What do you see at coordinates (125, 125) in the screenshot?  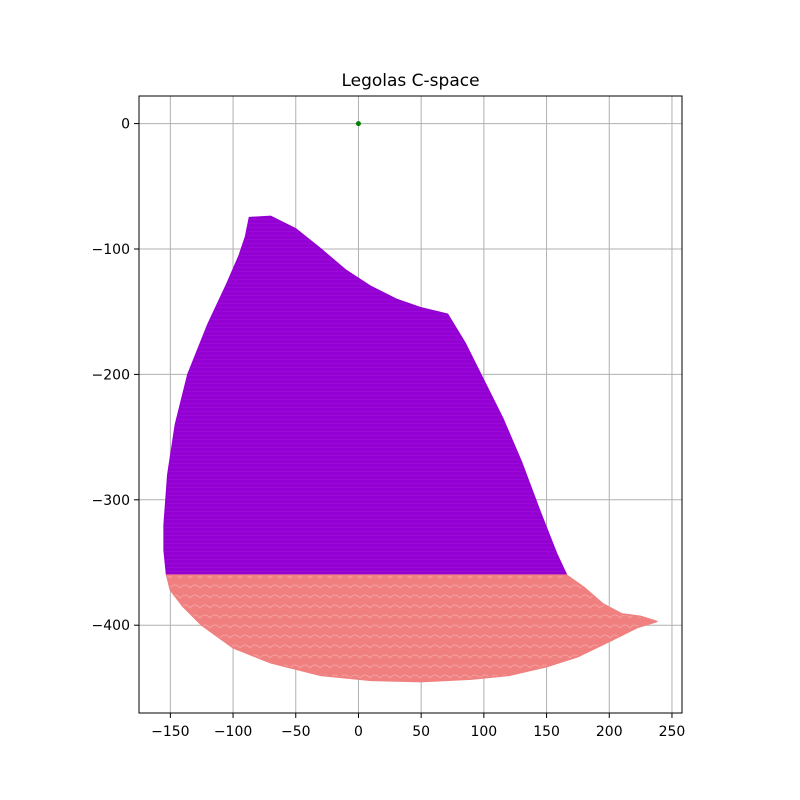 I see `y-tick-label: 0` at bounding box center [125, 125].